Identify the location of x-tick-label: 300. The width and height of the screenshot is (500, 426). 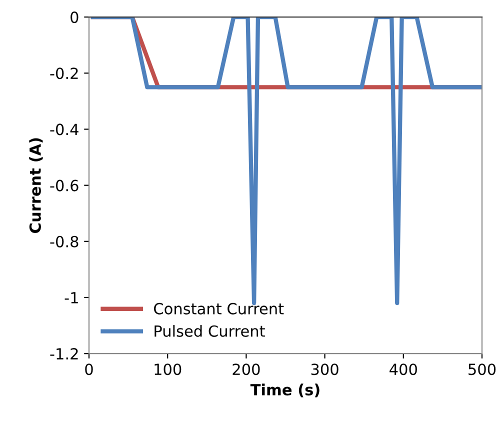
(324, 370).